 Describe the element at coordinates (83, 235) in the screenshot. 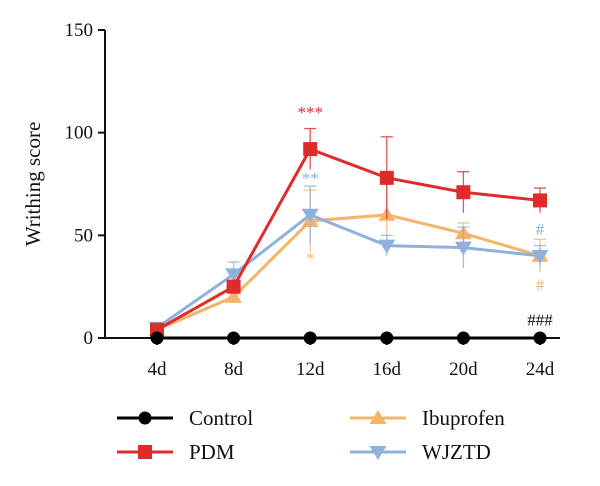

I see `y-tick-label: 50` at that location.